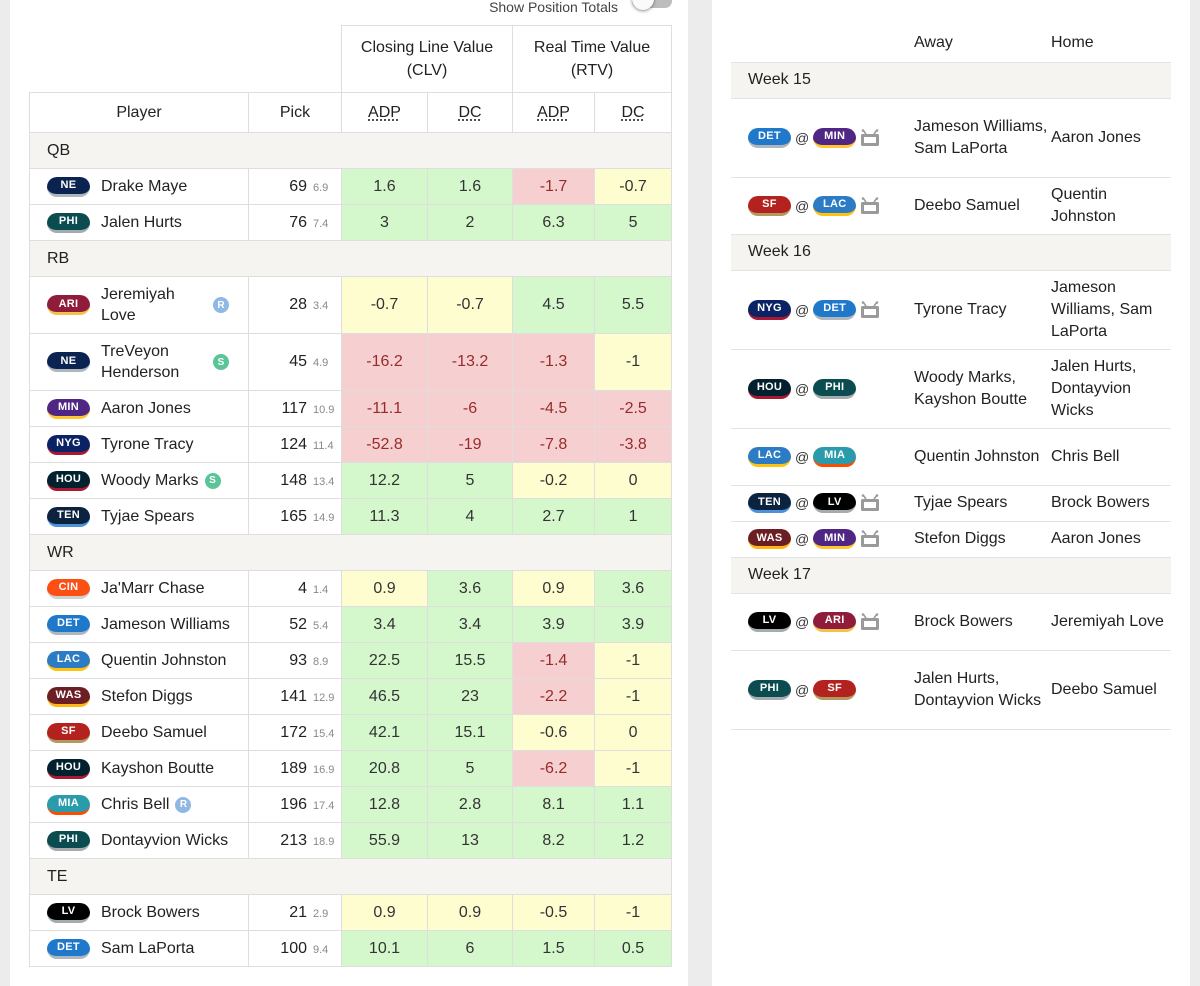 The width and height of the screenshot is (1200, 986). Describe the element at coordinates (139, 112) in the screenshot. I see `column-header-player: Player` at that location.